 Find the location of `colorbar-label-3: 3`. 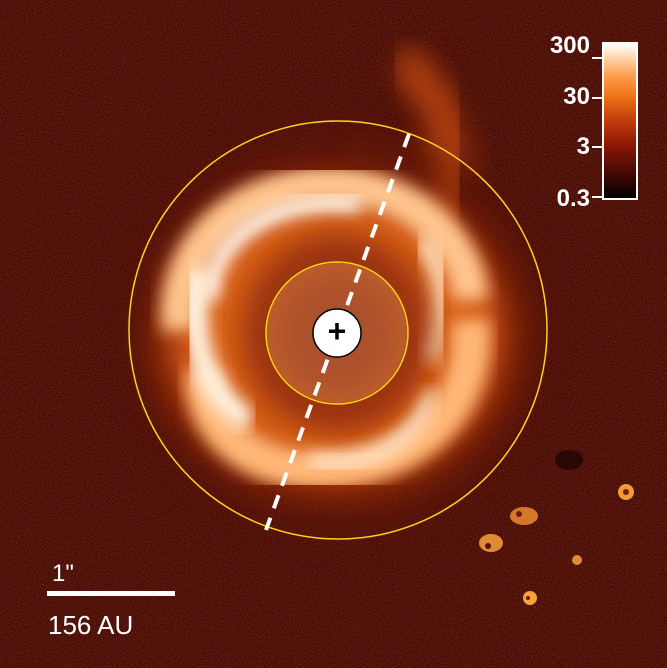

colorbar-label-3: 3 is located at coordinates (583, 146).